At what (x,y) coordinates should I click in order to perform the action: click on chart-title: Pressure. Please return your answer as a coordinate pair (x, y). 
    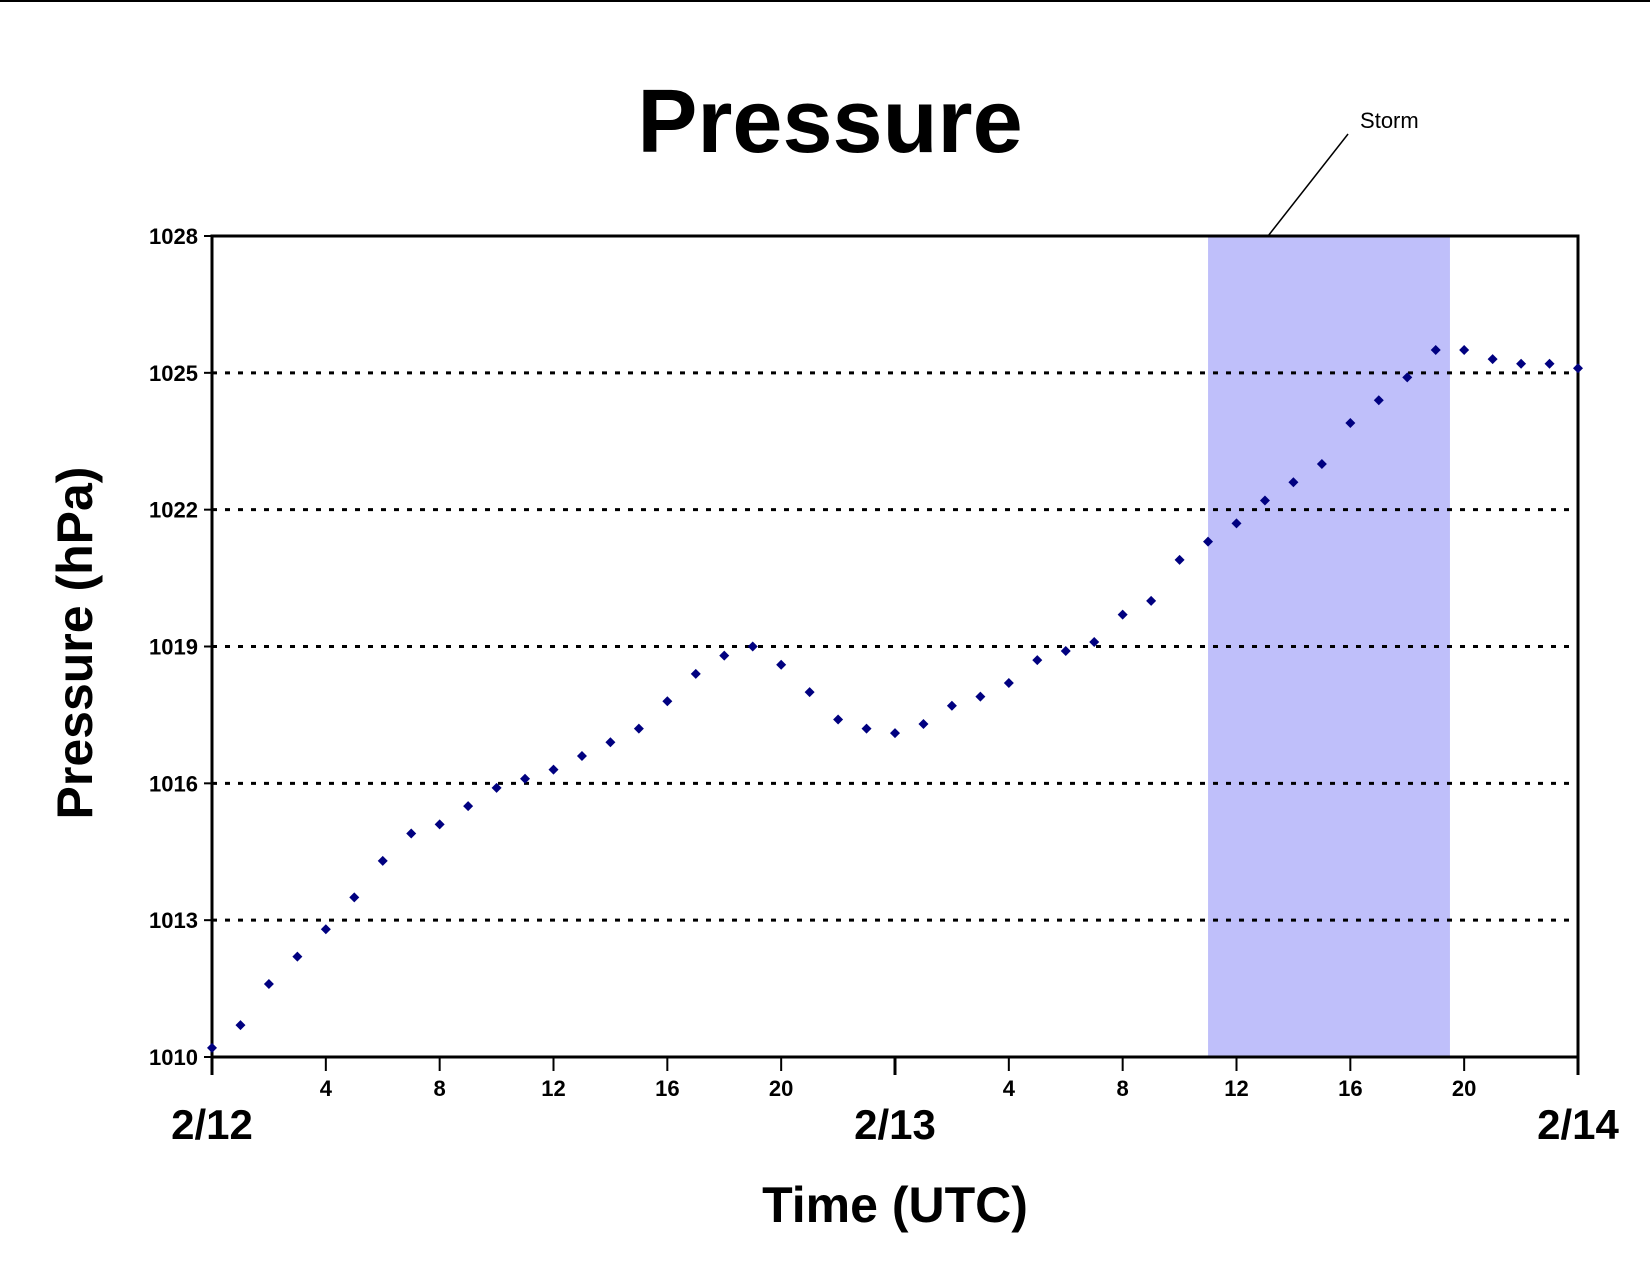
    Looking at the image, I should click on (829, 122).